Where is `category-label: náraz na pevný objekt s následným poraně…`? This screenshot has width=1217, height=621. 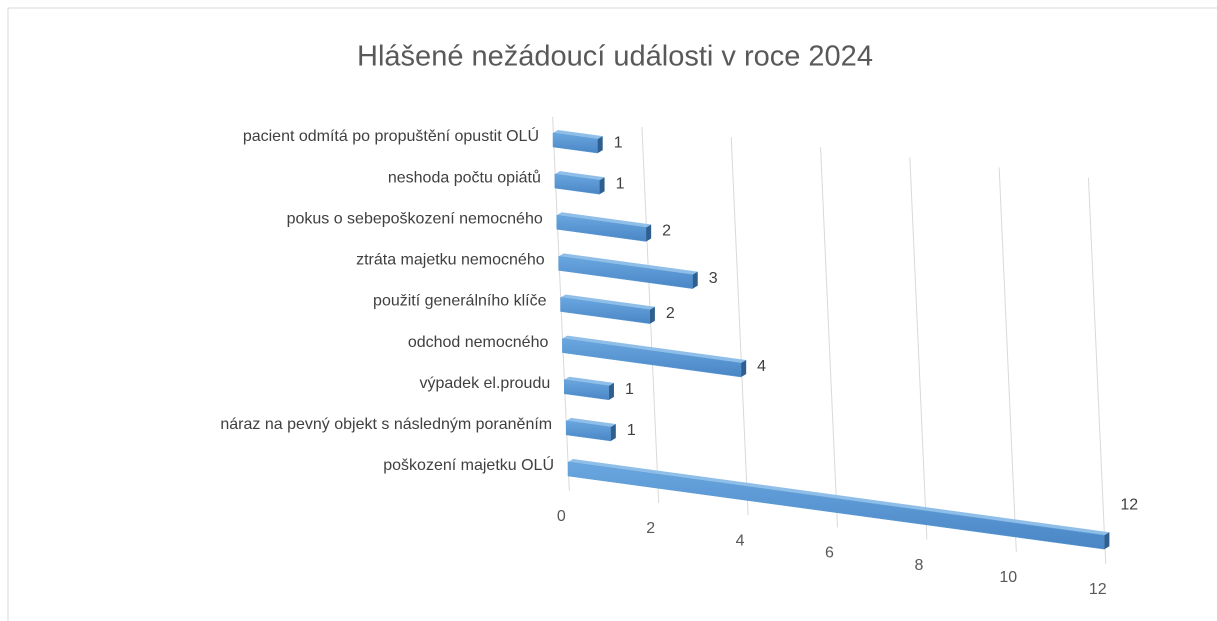
category-label: náraz na pevný objekt s následným poraně… is located at coordinates (386, 424).